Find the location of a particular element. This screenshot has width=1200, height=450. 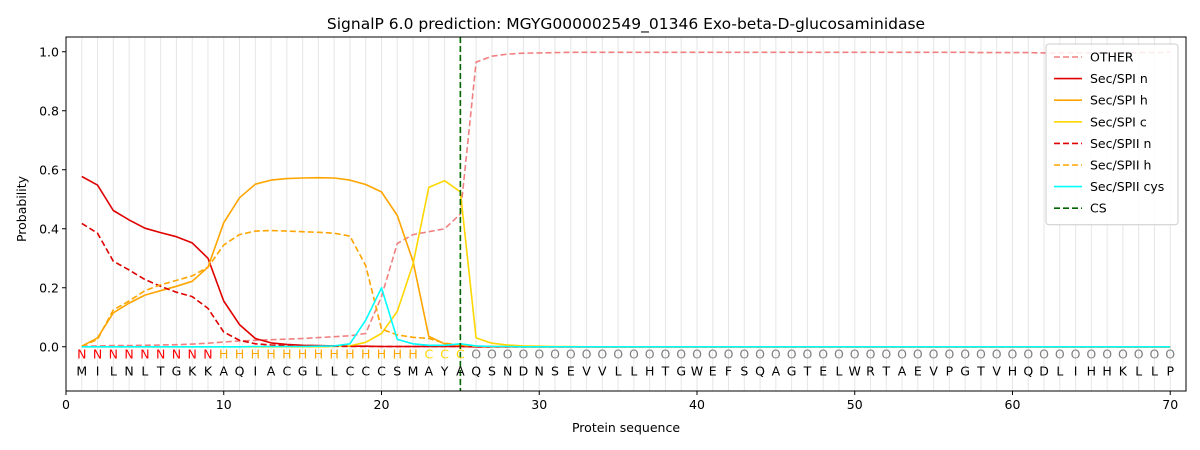

residue-label: R is located at coordinates (870, 370).